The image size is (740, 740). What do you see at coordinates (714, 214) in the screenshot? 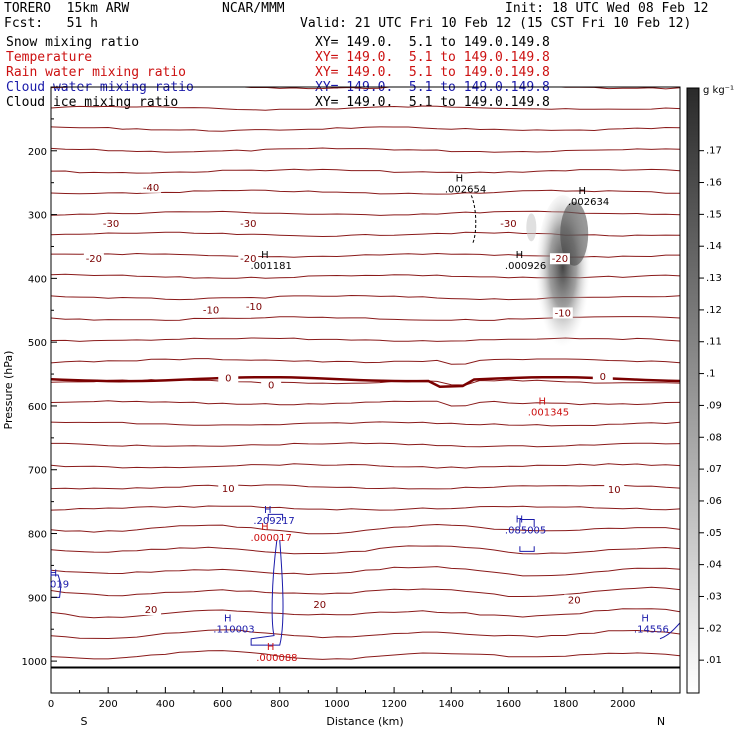
I see `colorbar-tick-label: .15` at bounding box center [714, 214].